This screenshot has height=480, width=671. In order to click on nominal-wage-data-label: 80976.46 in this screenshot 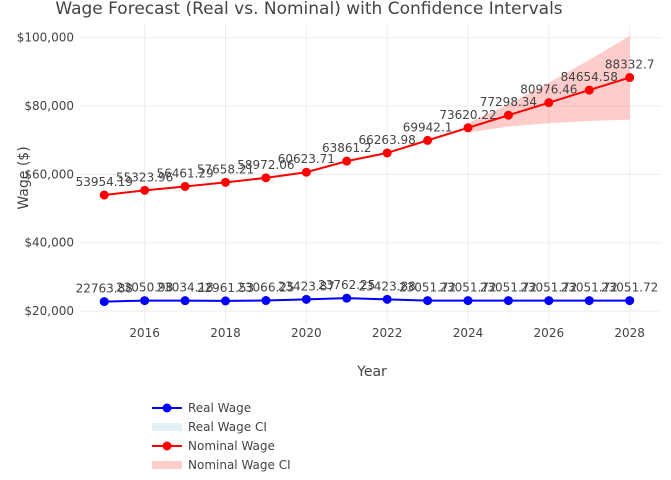, I will do `click(548, 90)`.